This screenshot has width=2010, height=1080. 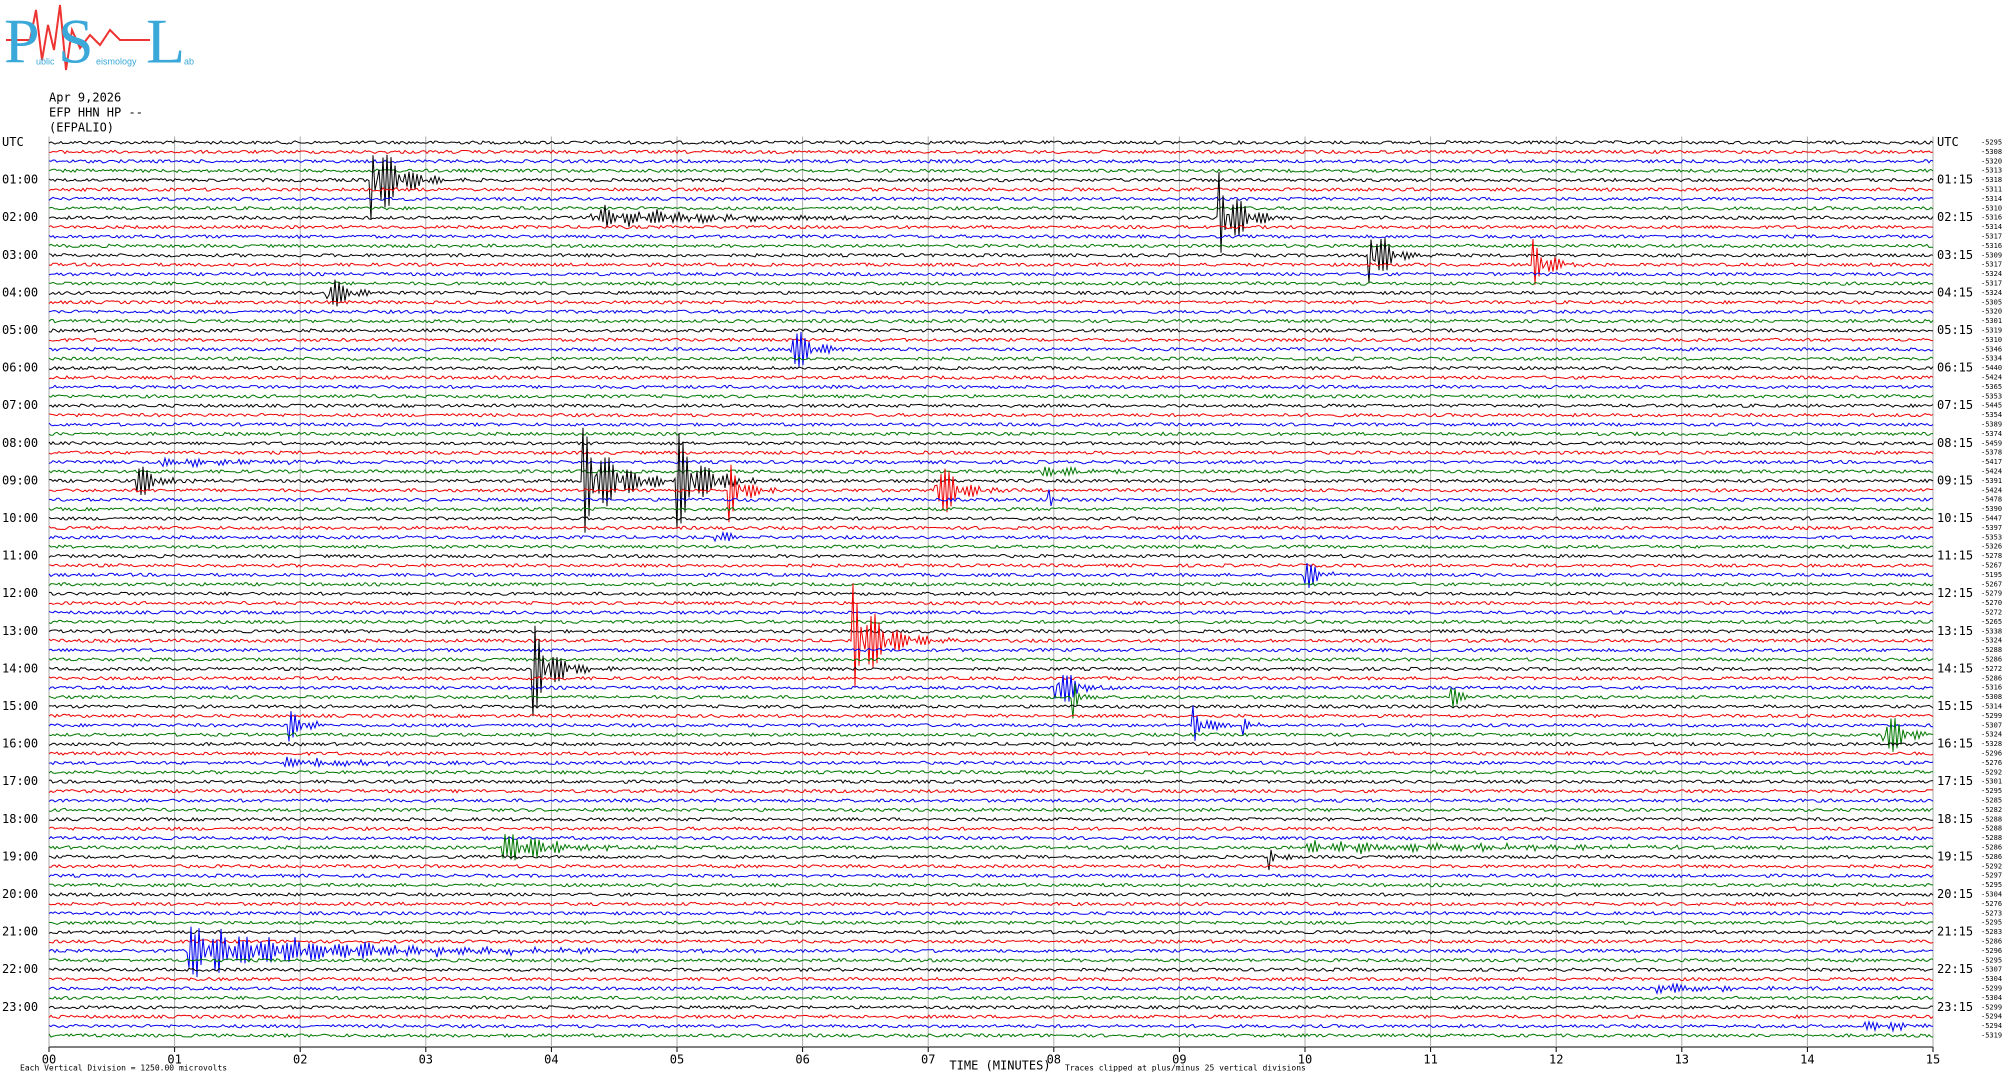 What do you see at coordinates (116, 61) in the screenshot?
I see `logo-word: eismology` at bounding box center [116, 61].